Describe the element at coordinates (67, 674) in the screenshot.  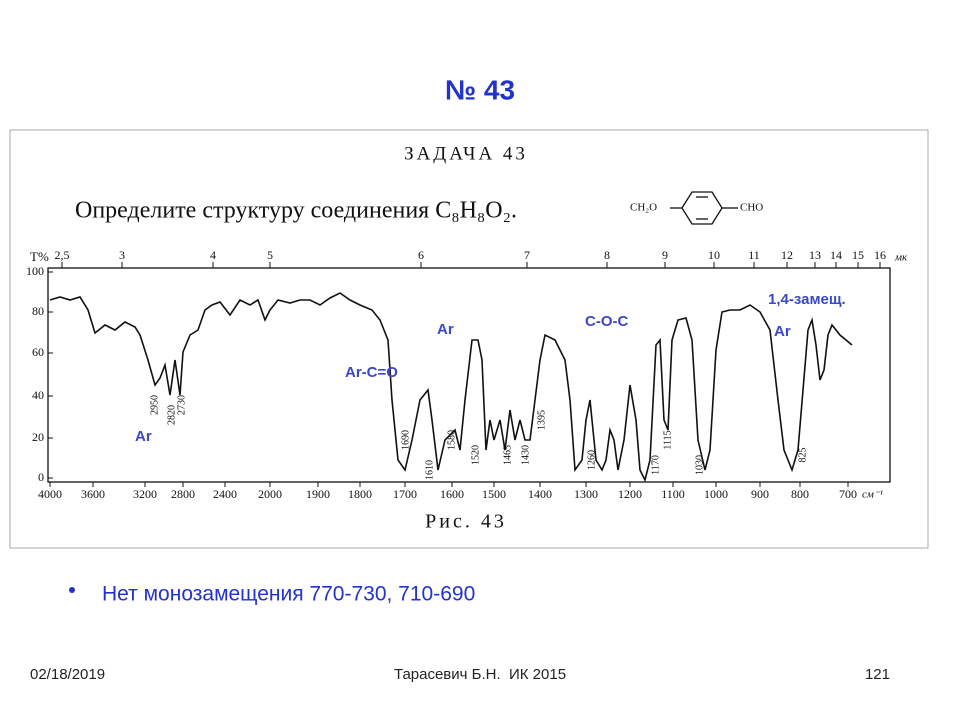
I see `footer-date: 02/18/2019` at that location.